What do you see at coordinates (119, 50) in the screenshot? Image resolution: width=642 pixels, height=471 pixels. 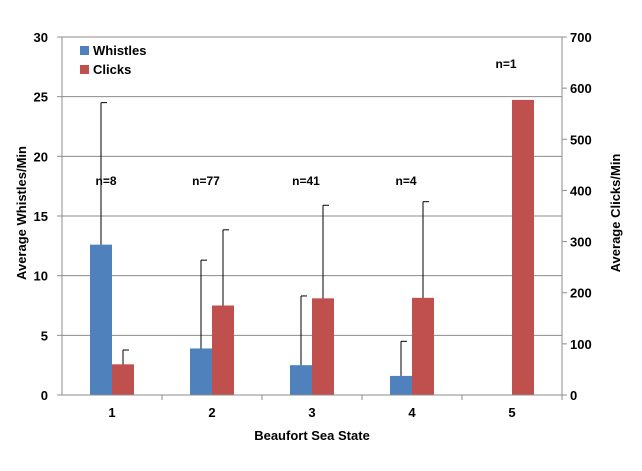 I see `legend-label-whistles: Whistles` at bounding box center [119, 50].